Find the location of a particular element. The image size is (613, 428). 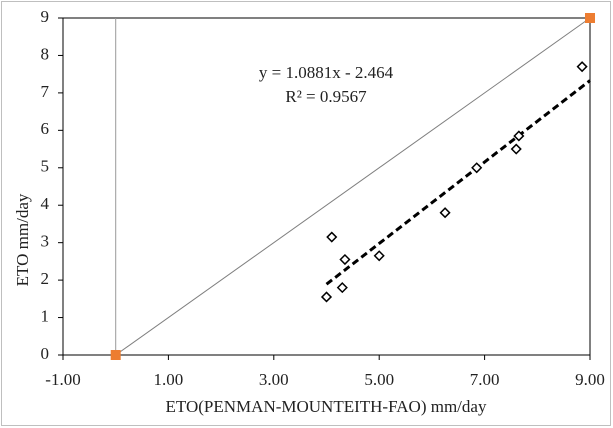

y-tick-label: 5 is located at coordinates (45, 166).